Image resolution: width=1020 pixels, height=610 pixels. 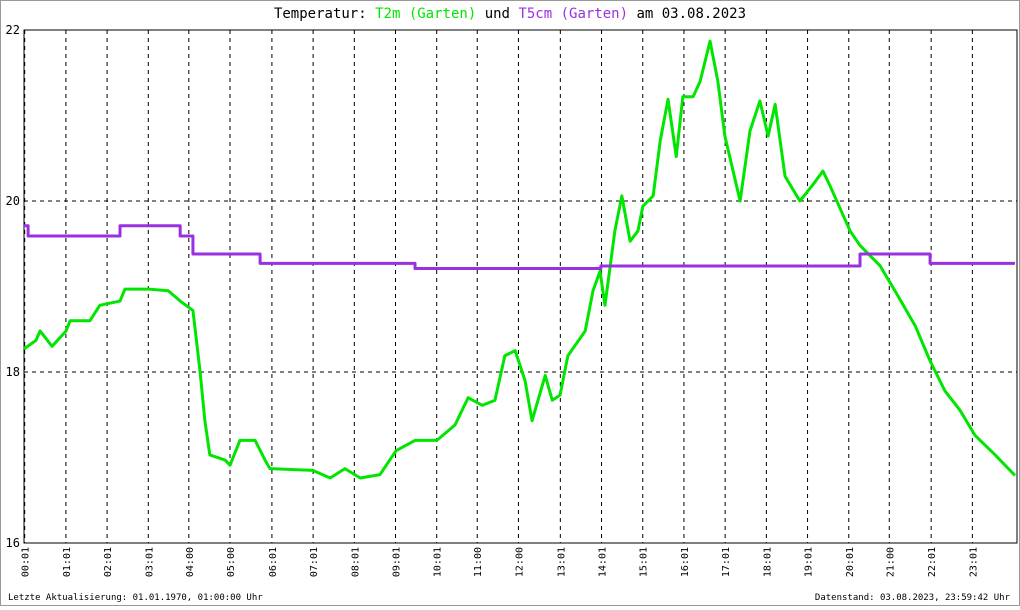 What do you see at coordinates (13, 543) in the screenshot?
I see `y-tick-label: 16` at bounding box center [13, 543].